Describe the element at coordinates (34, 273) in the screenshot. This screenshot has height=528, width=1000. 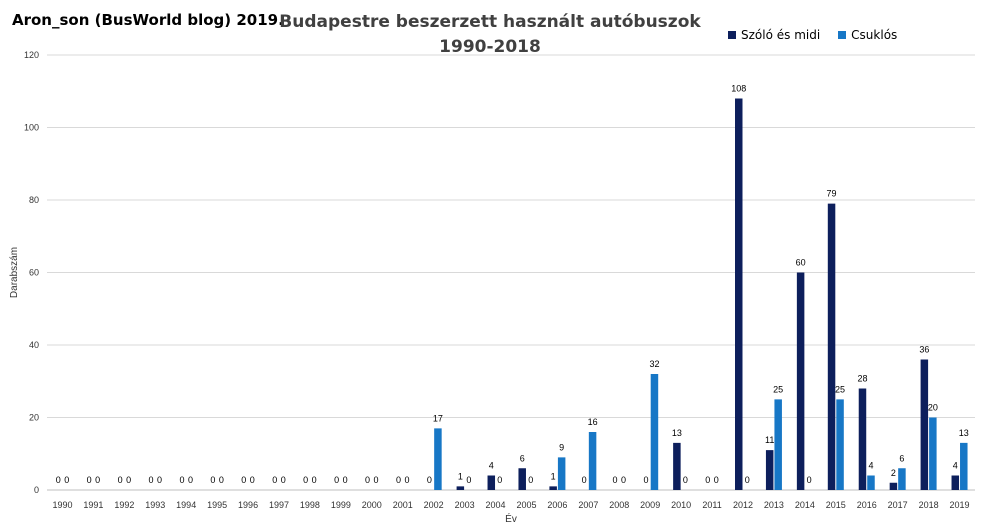
I see `y-tick-label: 60` at that location.